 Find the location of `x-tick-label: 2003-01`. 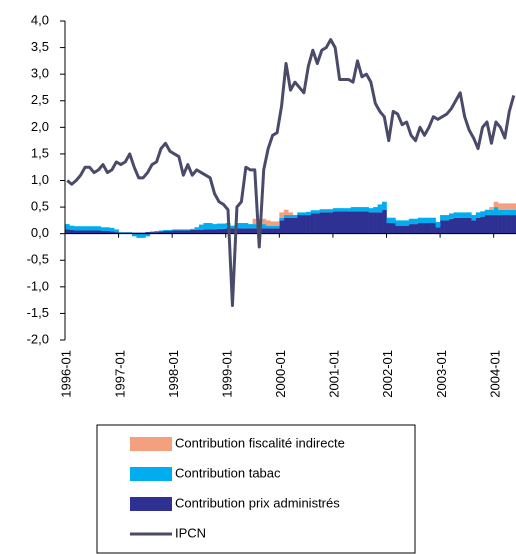

x-tick-label: 2003-01 is located at coordinates (441, 374).